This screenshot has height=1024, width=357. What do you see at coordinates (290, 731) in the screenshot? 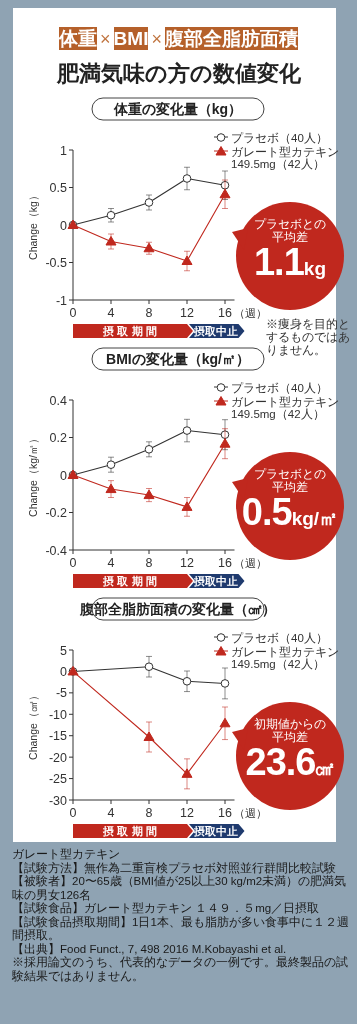
I see `text: 初期値からの平均差` at bounding box center [290, 731].